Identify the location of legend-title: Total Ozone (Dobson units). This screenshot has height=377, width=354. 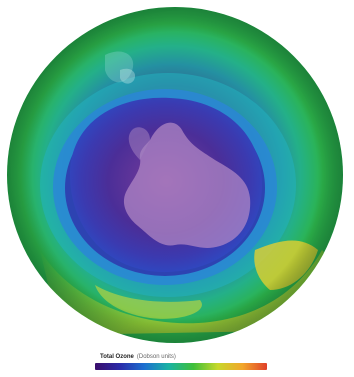
(180, 357).